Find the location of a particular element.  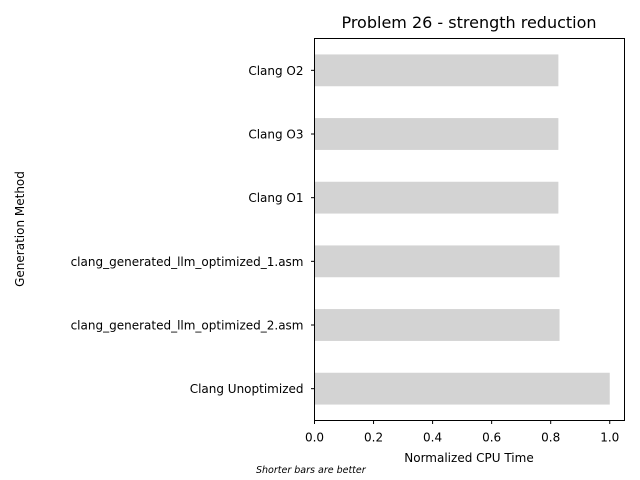

y-tick-label: clang_generated_llm_optimized_1.asm is located at coordinates (187, 262).